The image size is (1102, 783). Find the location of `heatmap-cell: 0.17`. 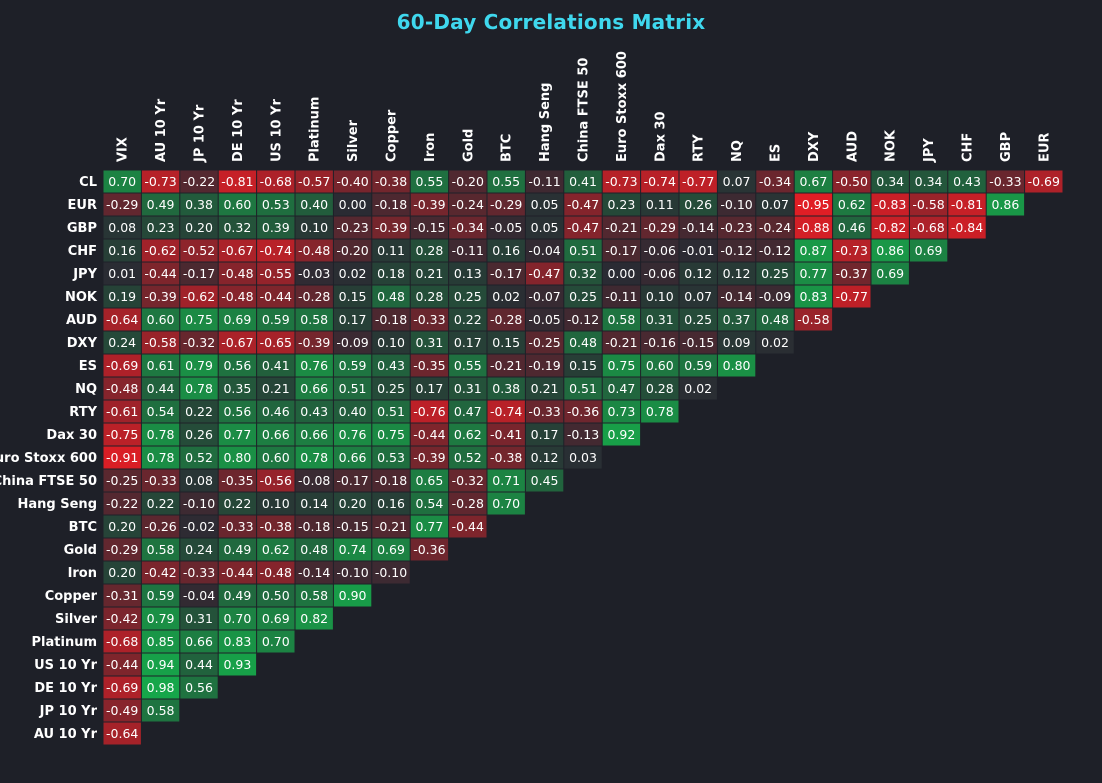

heatmap-cell: 0.17 is located at coordinates (429, 388).